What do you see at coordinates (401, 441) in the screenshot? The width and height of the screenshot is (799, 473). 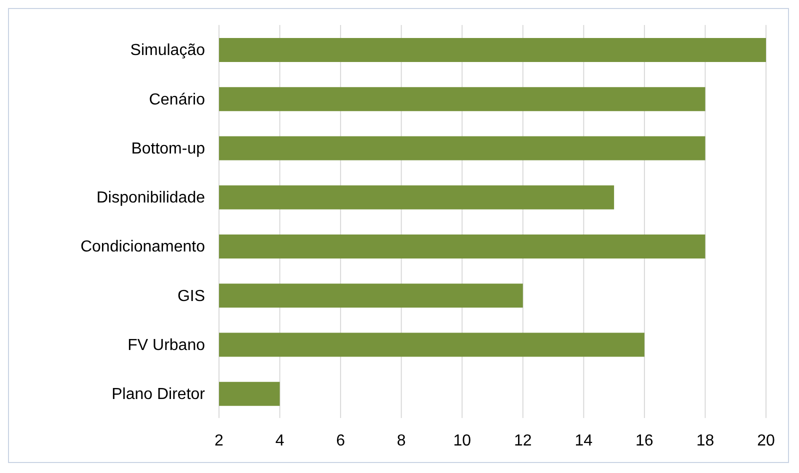 I see `x-tick-label: 8` at bounding box center [401, 441].